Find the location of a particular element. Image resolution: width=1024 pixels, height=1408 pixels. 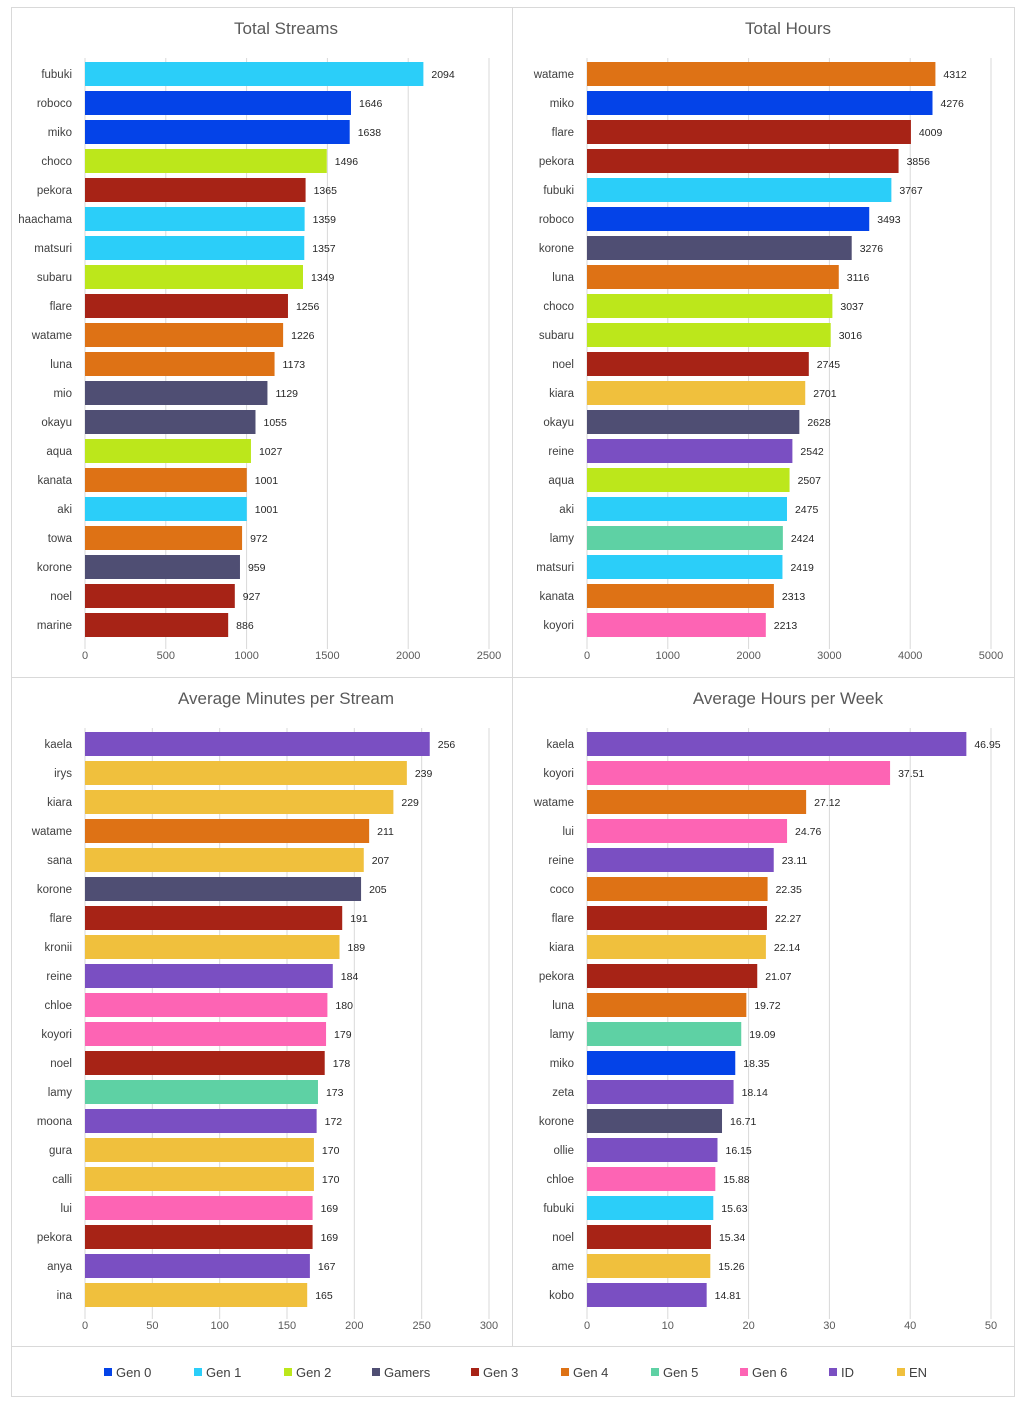

value-label: 1357 is located at coordinates (324, 249).